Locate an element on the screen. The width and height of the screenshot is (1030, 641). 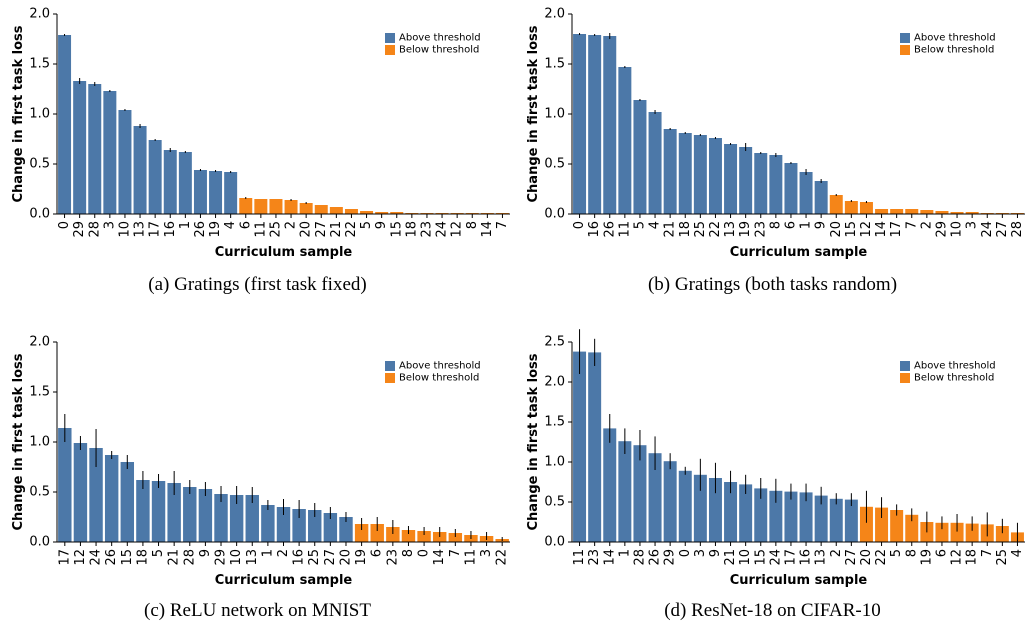
x-tick-label: 9 is located at coordinates (205, 553).